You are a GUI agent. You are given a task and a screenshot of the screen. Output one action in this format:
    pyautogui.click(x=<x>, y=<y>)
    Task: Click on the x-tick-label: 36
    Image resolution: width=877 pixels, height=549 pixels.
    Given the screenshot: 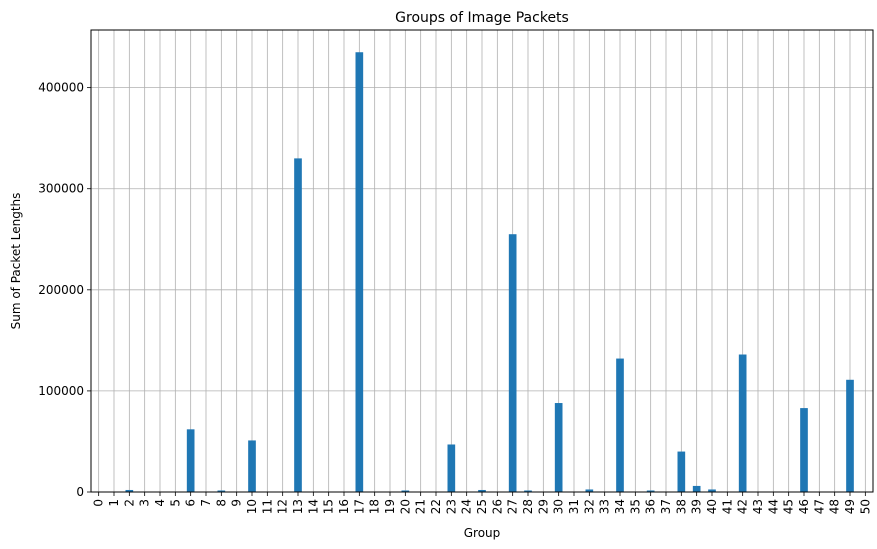 What is the action you would take?
    pyautogui.click(x=651, y=506)
    